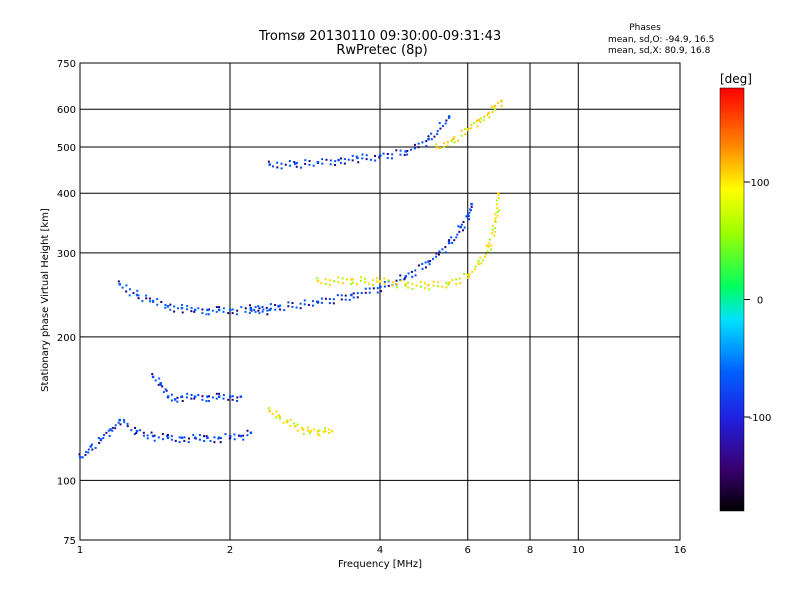  I want to click on chart-subtitle: RwPretec (8p), so click(381, 50).